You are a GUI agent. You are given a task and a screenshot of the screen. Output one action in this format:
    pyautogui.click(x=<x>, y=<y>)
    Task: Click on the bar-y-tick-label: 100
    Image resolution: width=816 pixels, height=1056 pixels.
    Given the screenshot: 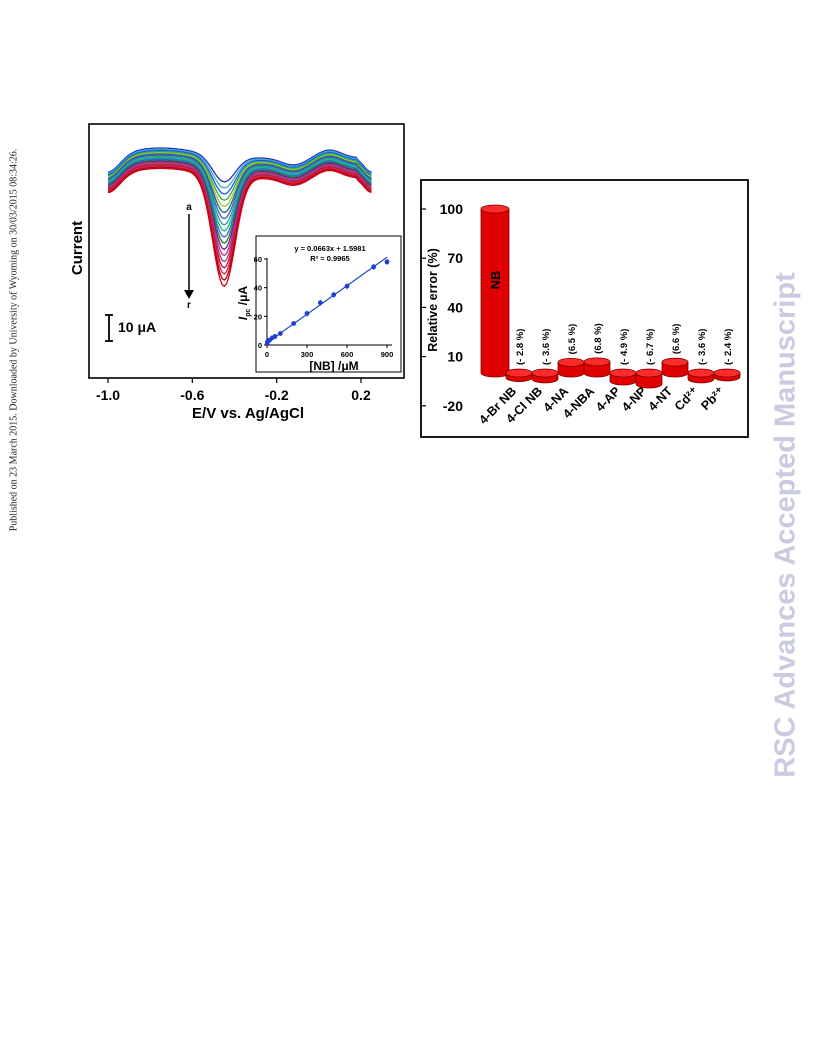 What is the action you would take?
    pyautogui.click(x=452, y=209)
    